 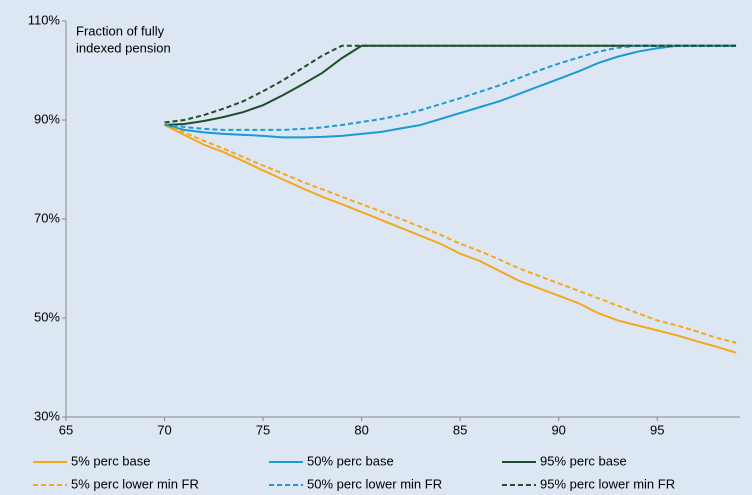 What do you see at coordinates (558, 429) in the screenshot?
I see `x-tick-label: 90` at bounding box center [558, 429].